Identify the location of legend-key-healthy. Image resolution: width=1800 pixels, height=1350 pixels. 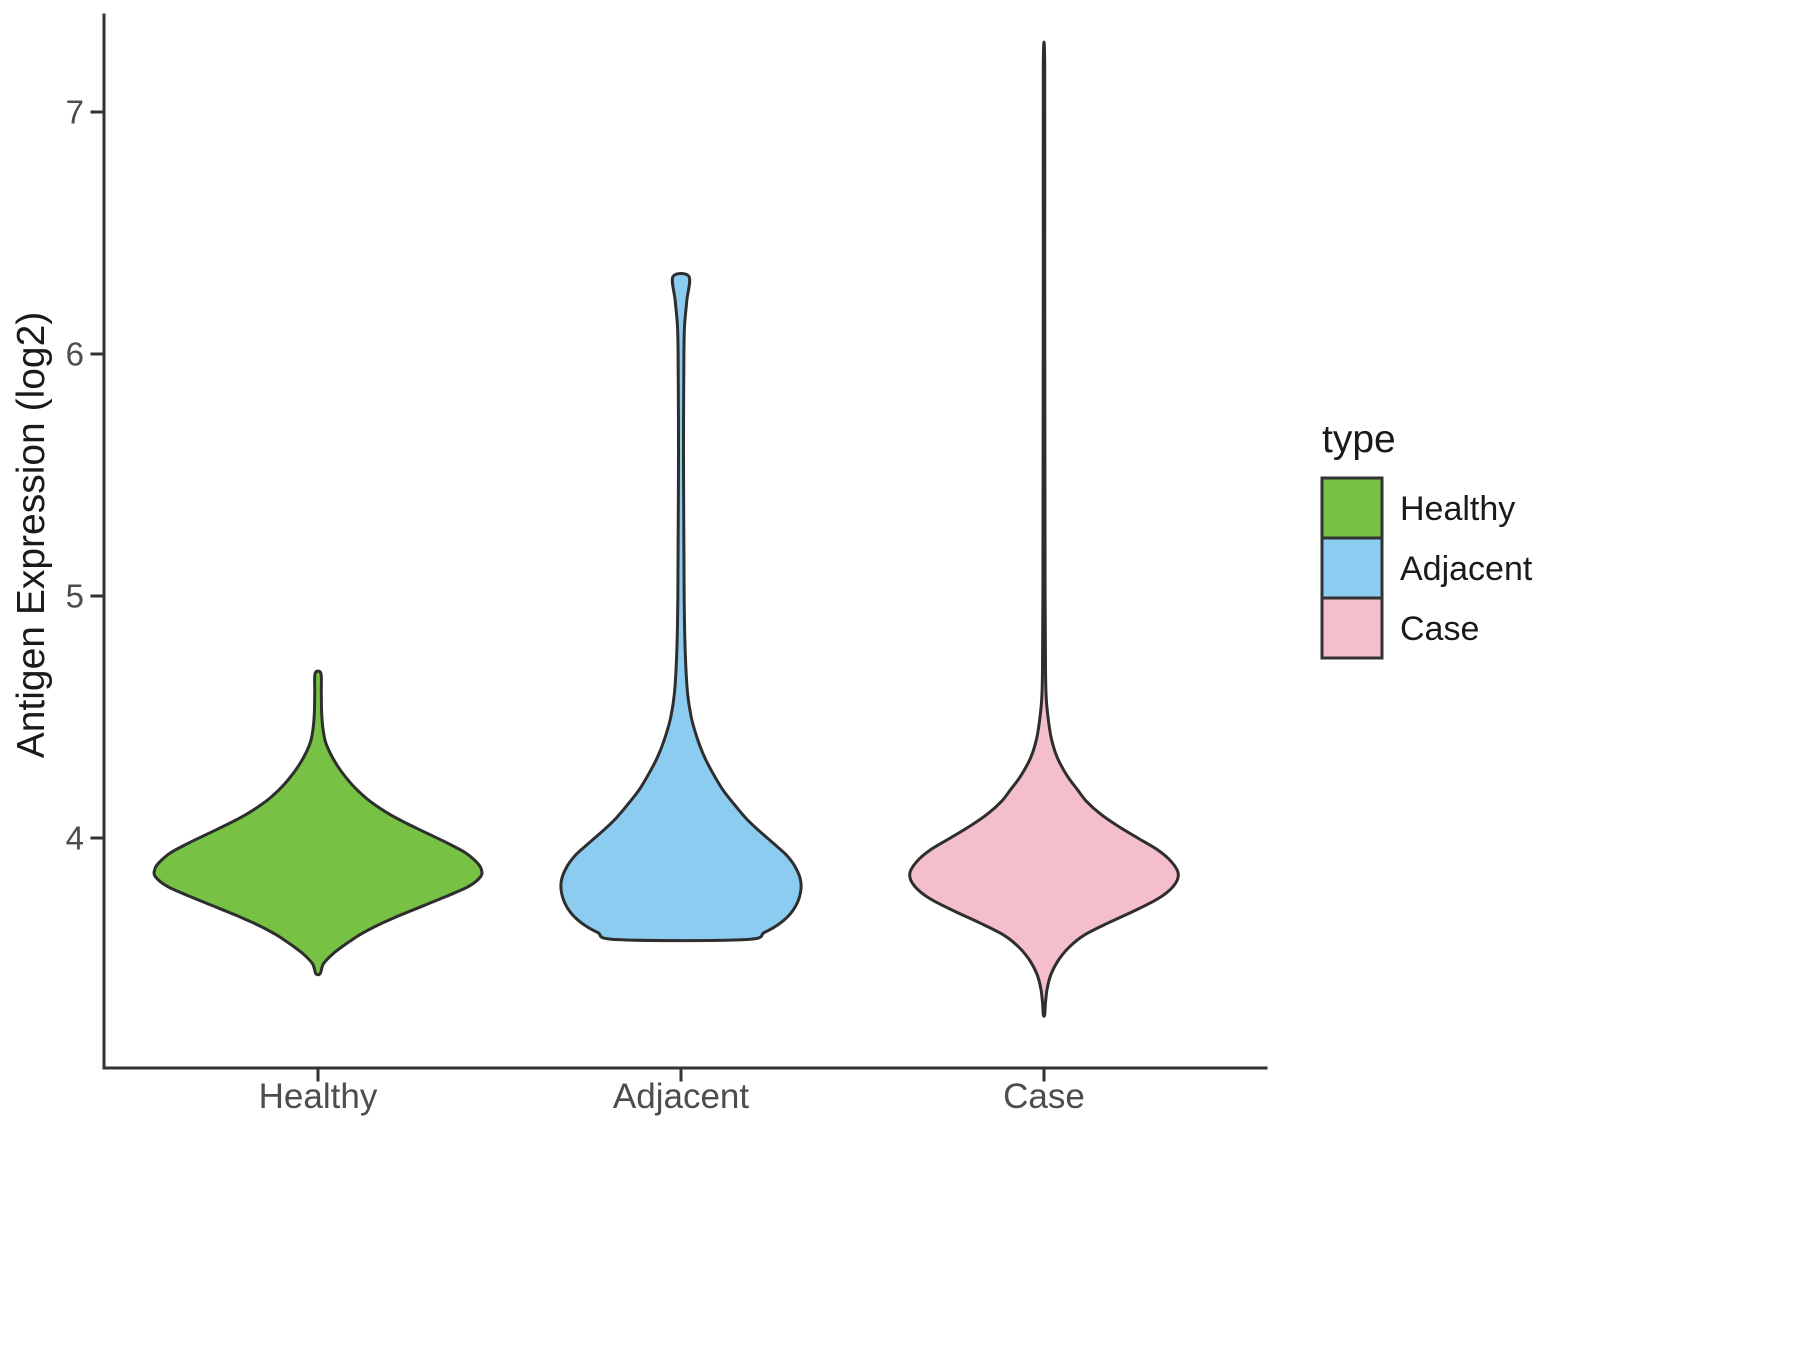
(1352, 508).